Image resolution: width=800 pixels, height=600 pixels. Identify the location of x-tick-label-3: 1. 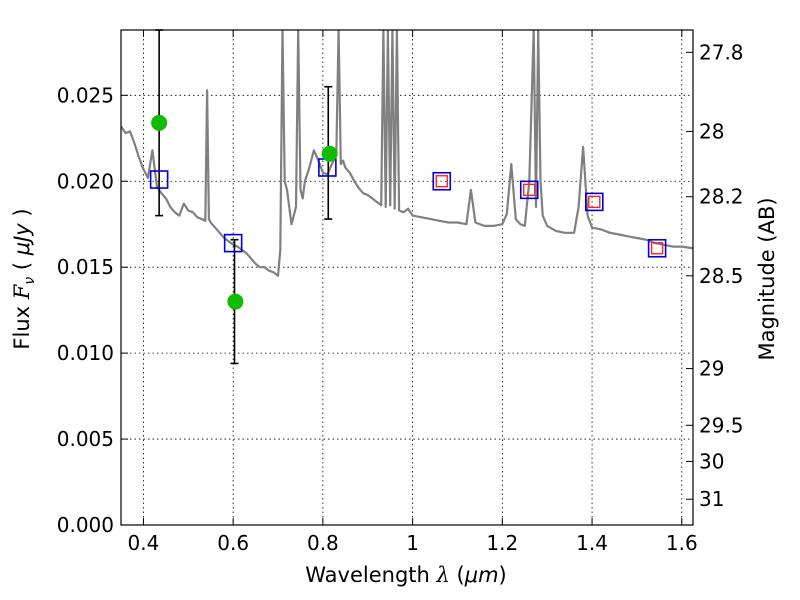
(412, 543).